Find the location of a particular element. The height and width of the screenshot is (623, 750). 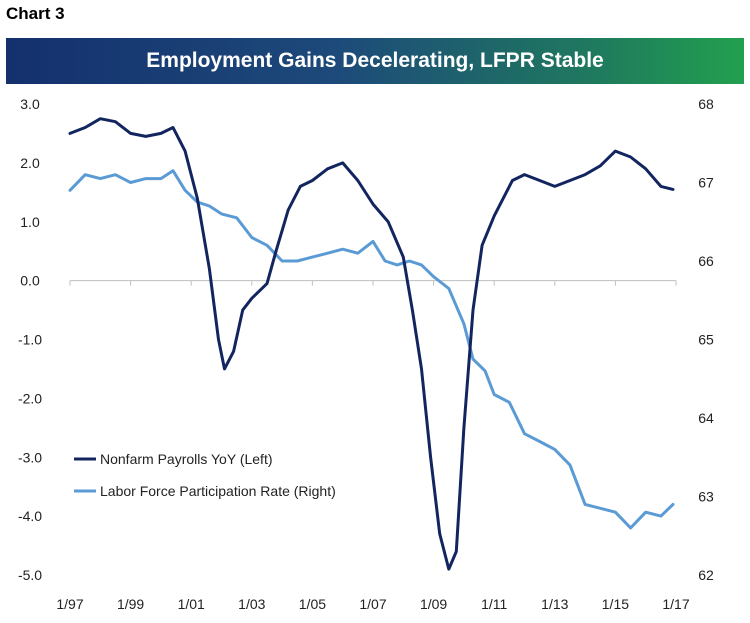

left-axis-tick-label: 2.0 is located at coordinates (30, 163).